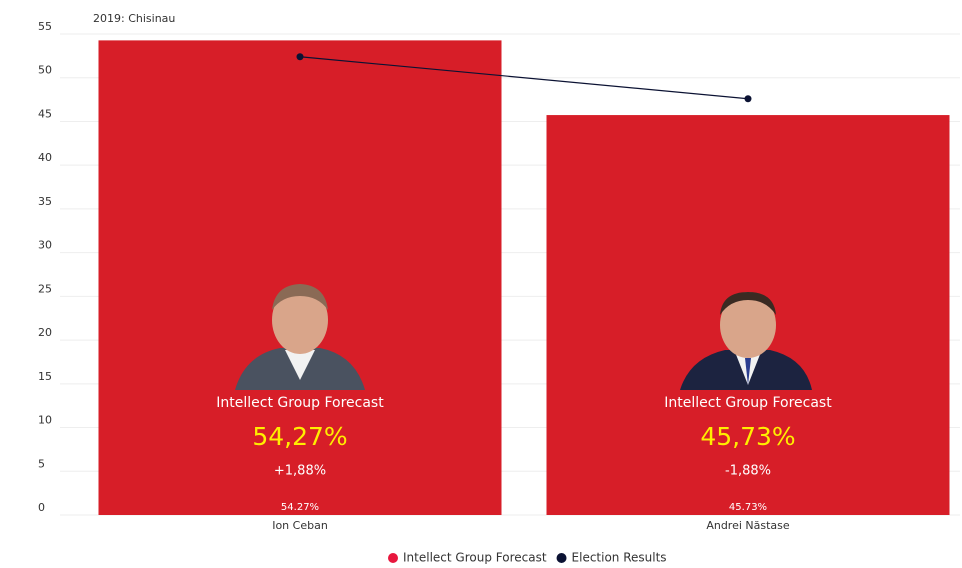  I want to click on y-tick-label: 45, so click(45, 113).